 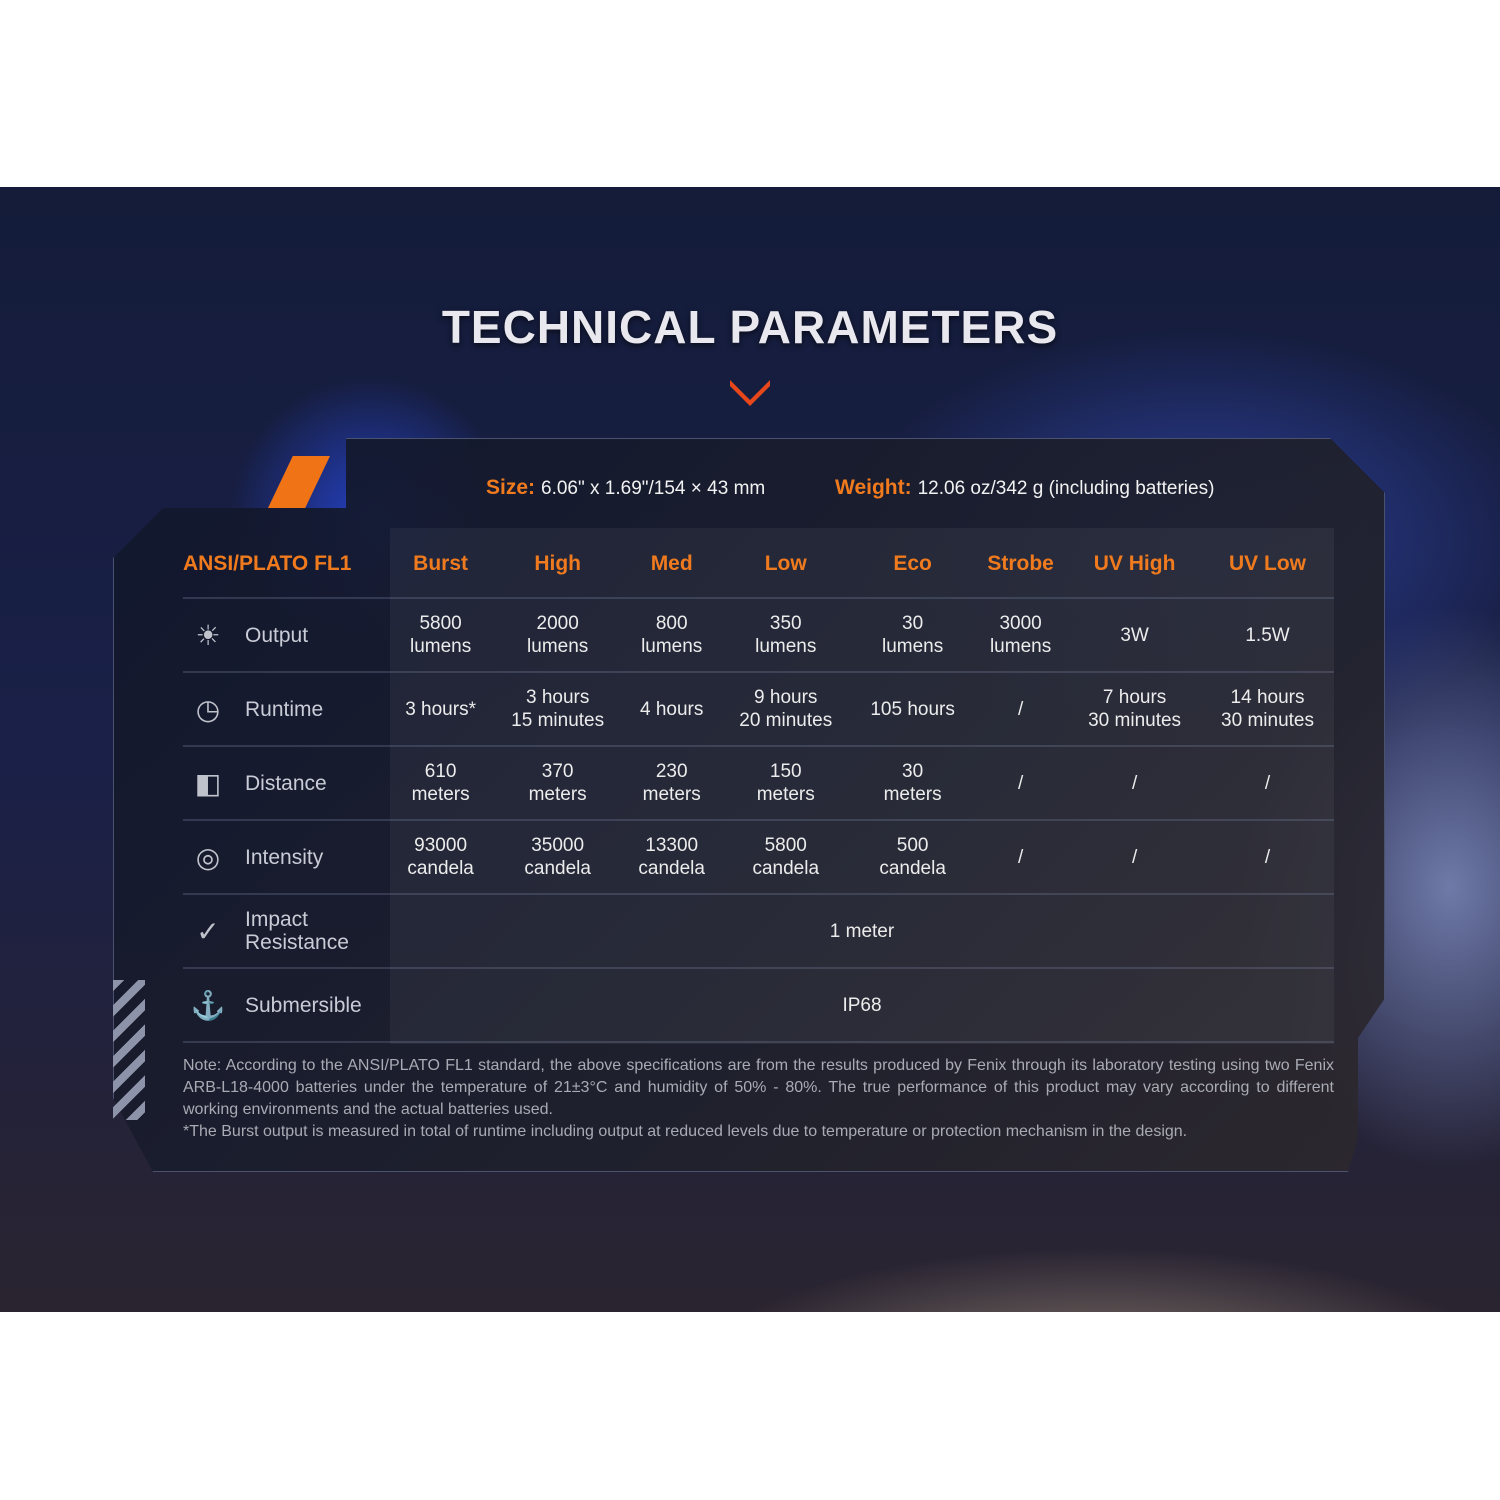 What do you see at coordinates (1066, 488) in the screenshot?
I see `weight-value: 12.06 oz/342 g (including batteries)` at bounding box center [1066, 488].